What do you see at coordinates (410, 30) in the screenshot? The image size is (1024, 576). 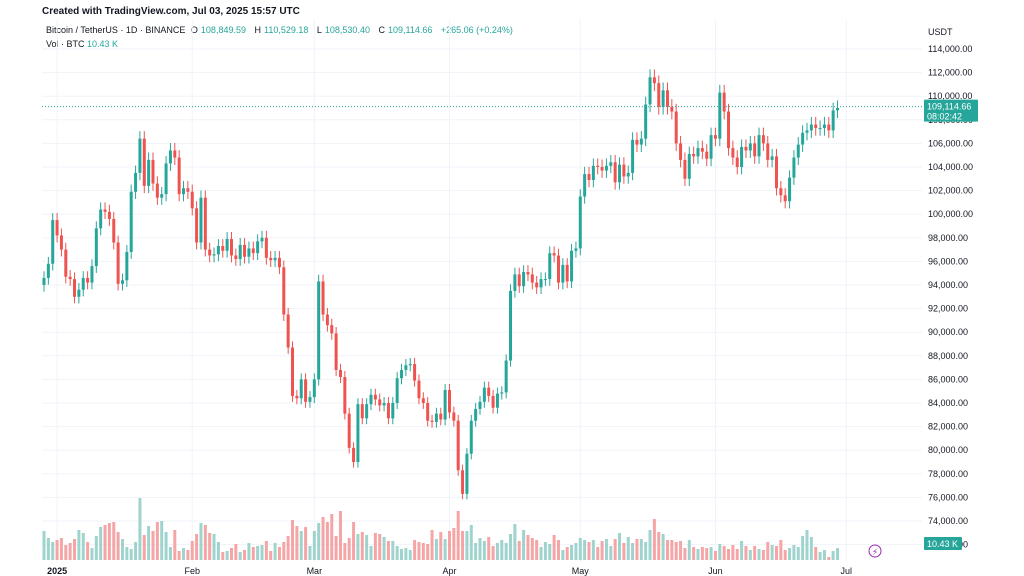 I see `close-value: 109,114.66` at bounding box center [410, 30].